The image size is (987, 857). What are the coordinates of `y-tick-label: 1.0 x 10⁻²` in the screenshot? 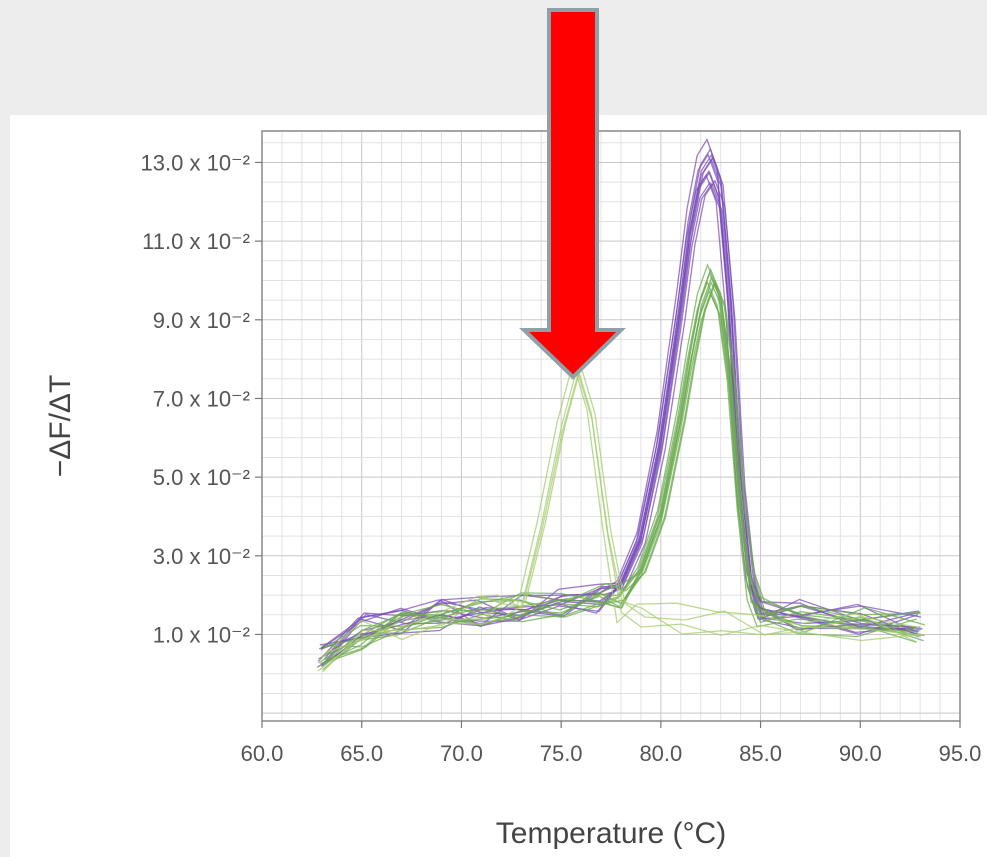 It's located at (201, 634).